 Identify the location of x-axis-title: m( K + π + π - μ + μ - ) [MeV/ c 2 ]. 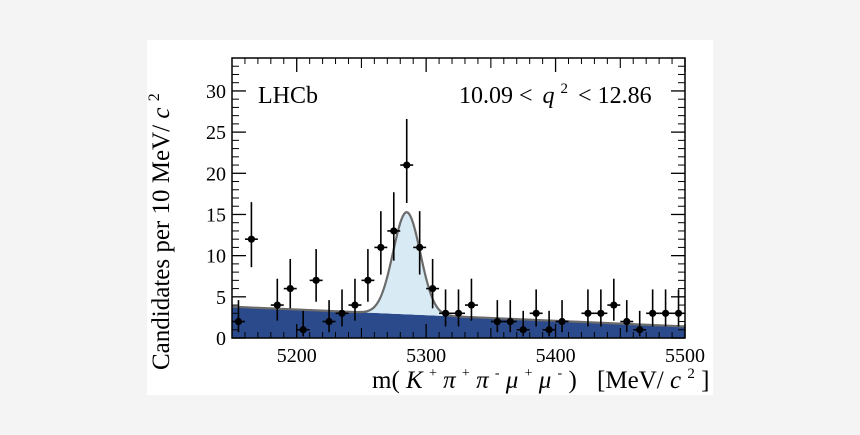
(540, 375).